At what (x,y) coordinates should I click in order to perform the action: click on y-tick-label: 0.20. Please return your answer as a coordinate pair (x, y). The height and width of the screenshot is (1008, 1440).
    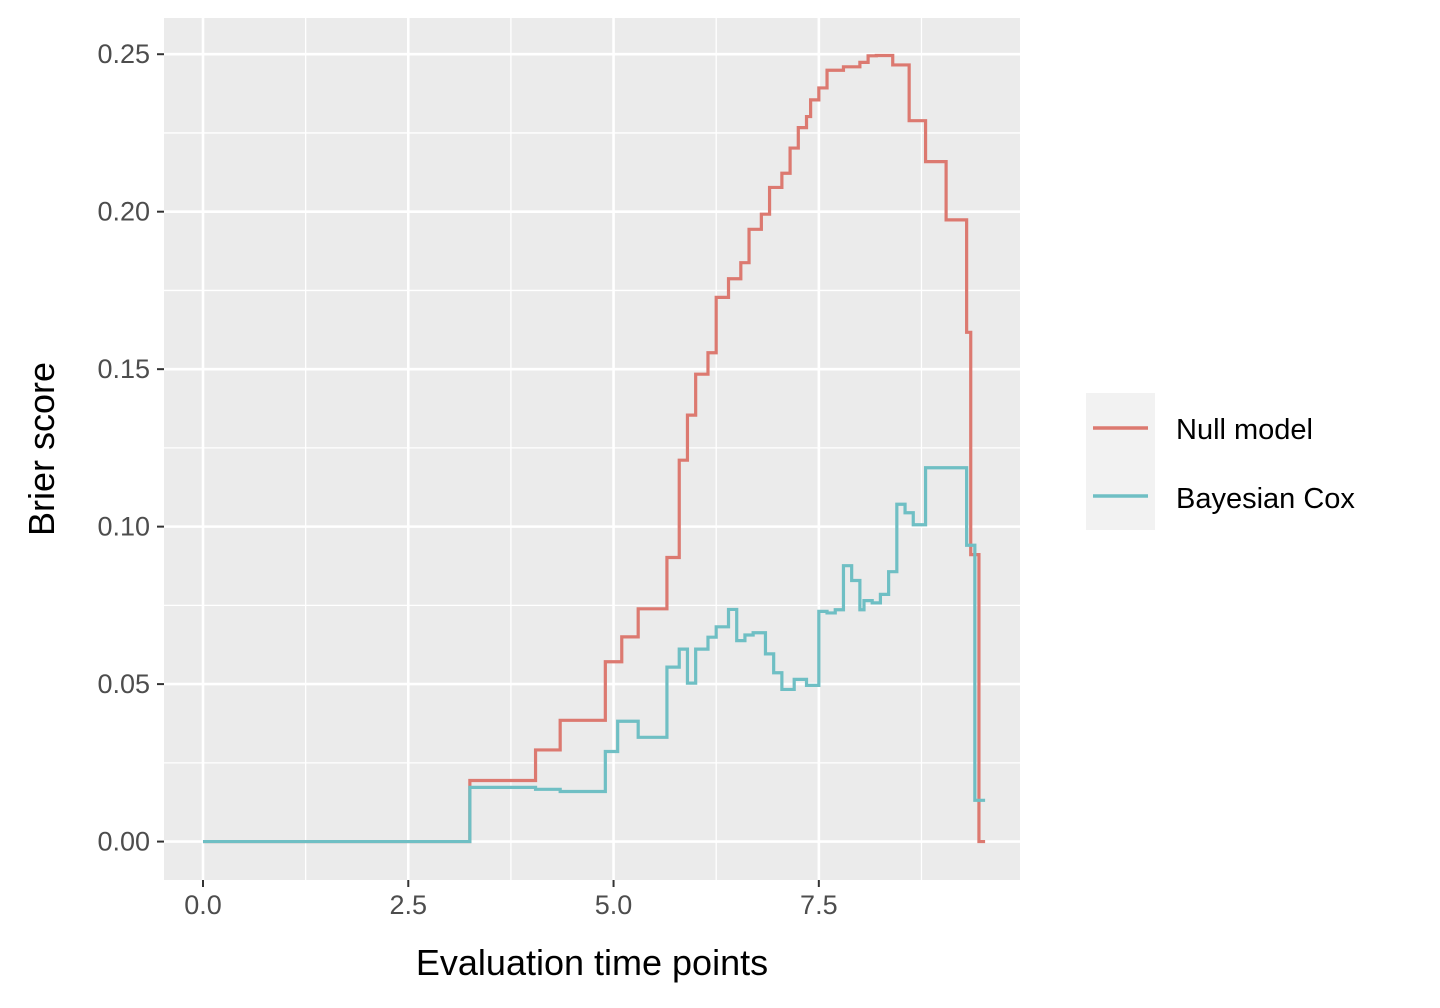
    Looking at the image, I should click on (123, 212).